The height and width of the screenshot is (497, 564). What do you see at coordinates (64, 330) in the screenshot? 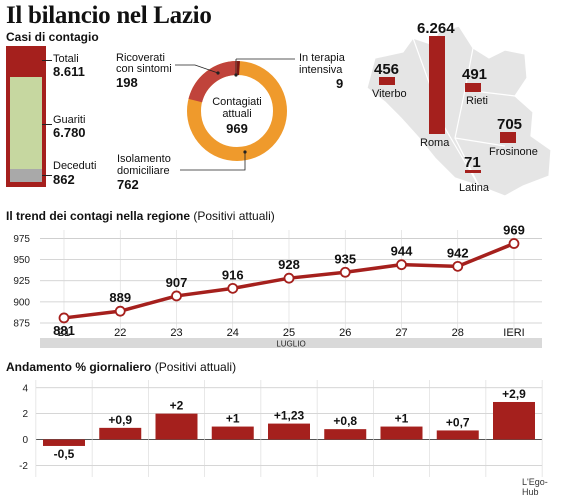
I see `trend-data-label: 881` at bounding box center [64, 330].